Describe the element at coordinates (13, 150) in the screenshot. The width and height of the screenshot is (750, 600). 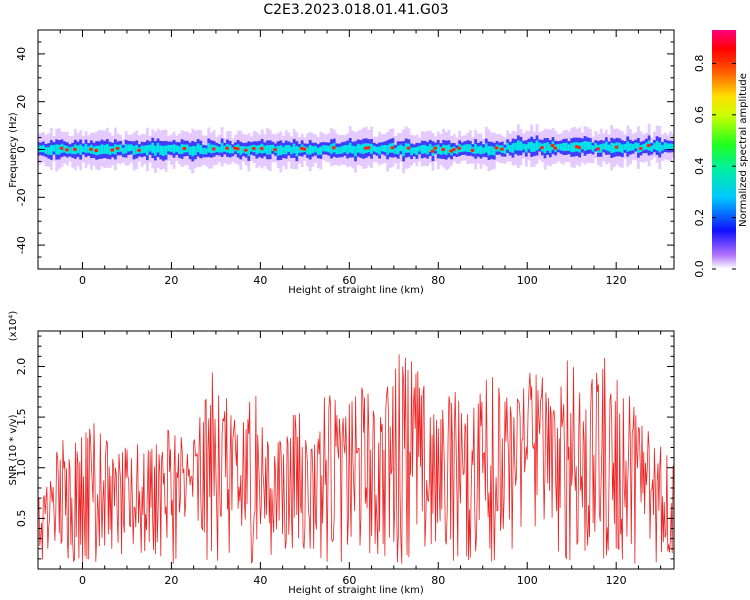
I see `spectrogram-y-axis-label: Frequency (Hz)` at that location.